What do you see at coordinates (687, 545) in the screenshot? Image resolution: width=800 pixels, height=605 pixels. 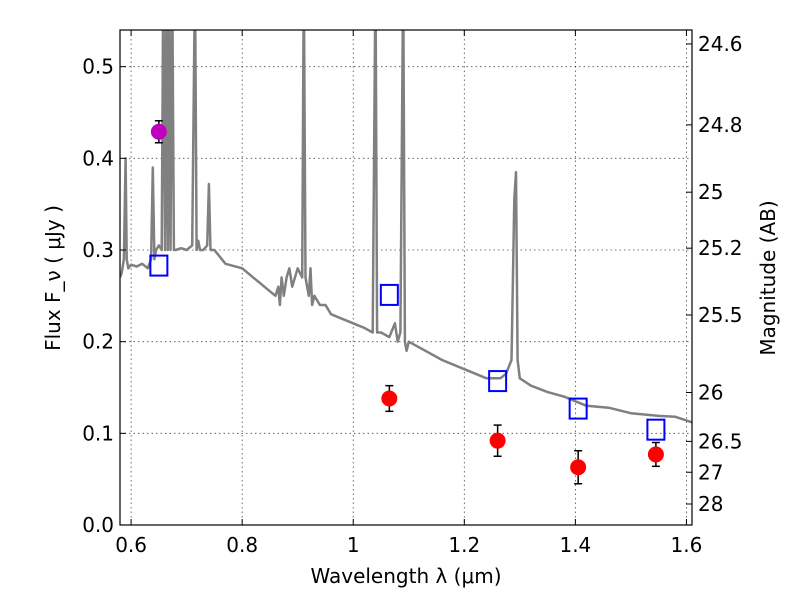 I see `x-tick-label: 1.6` at bounding box center [687, 545].